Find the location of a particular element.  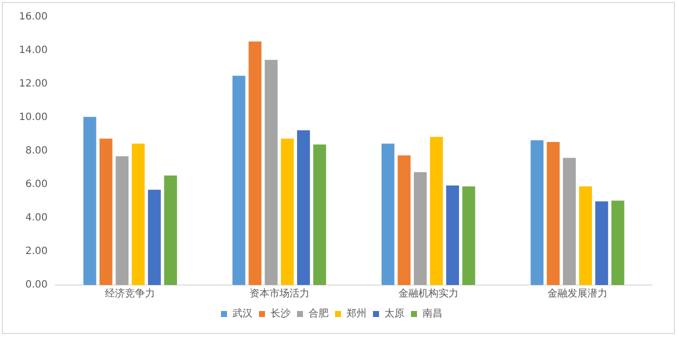

y-tick-label: 6.00 is located at coordinates (36, 184).